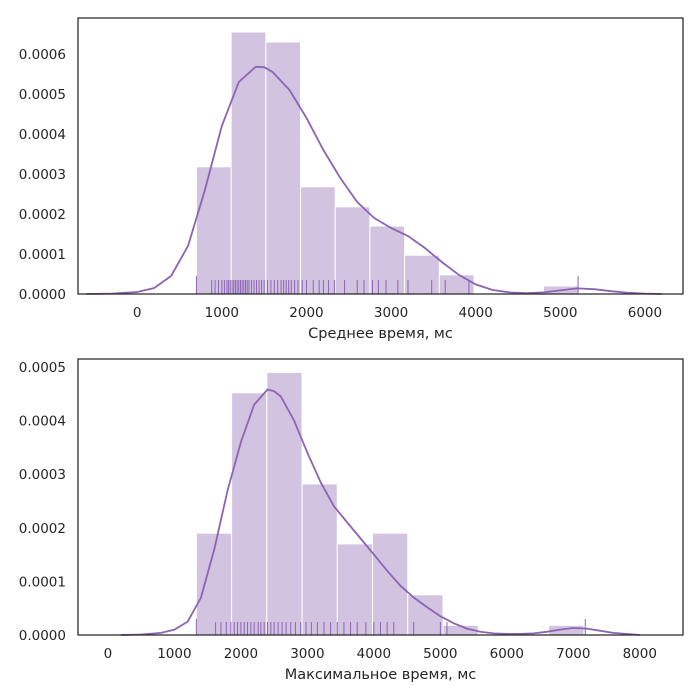  I want to click on x-tick-label-7: 7000, so click(573, 654).